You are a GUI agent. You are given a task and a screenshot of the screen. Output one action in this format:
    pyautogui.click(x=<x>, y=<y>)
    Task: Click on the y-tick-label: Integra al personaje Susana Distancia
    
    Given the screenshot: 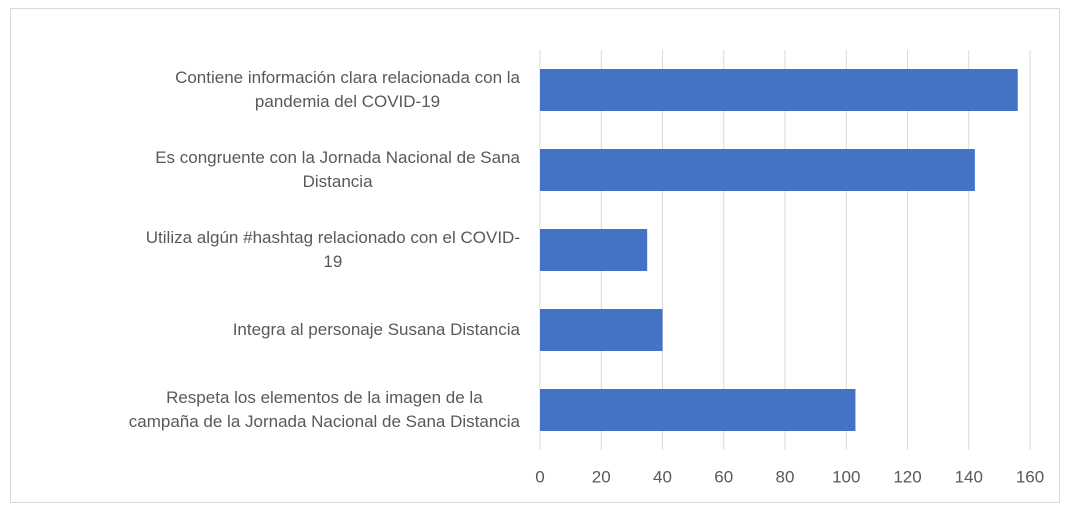 What is the action you would take?
    pyautogui.click(x=376, y=329)
    